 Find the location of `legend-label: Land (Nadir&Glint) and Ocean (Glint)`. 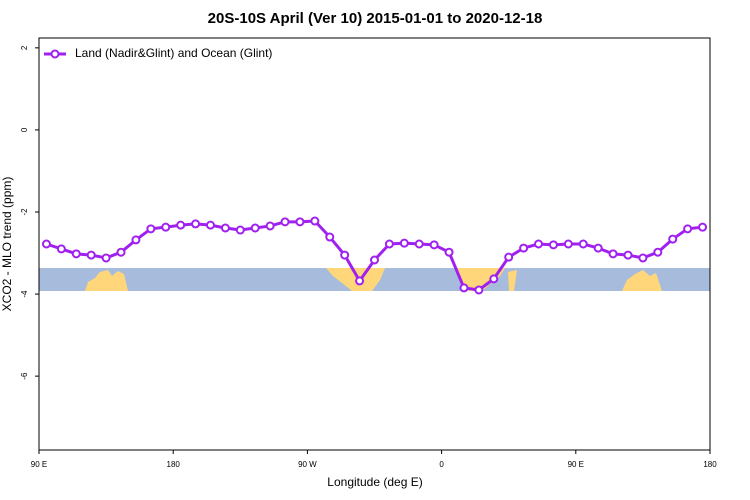

legend-label: Land (Nadir&Glint) and Ocean (Glint) is located at coordinates (173, 53).